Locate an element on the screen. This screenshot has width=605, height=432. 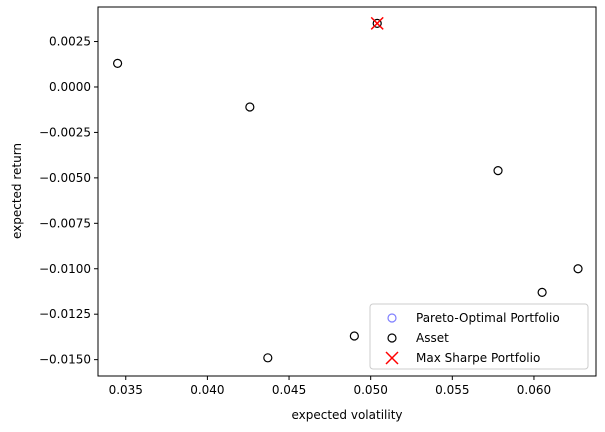
y-tick-label: −0.0050 is located at coordinates (65, 178).